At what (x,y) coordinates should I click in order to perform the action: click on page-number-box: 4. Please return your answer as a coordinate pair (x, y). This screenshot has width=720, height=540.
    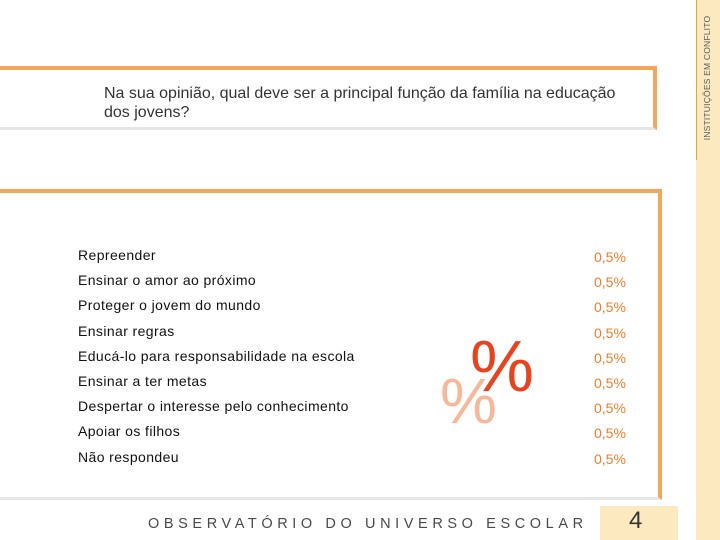
    Looking at the image, I should click on (639, 523).